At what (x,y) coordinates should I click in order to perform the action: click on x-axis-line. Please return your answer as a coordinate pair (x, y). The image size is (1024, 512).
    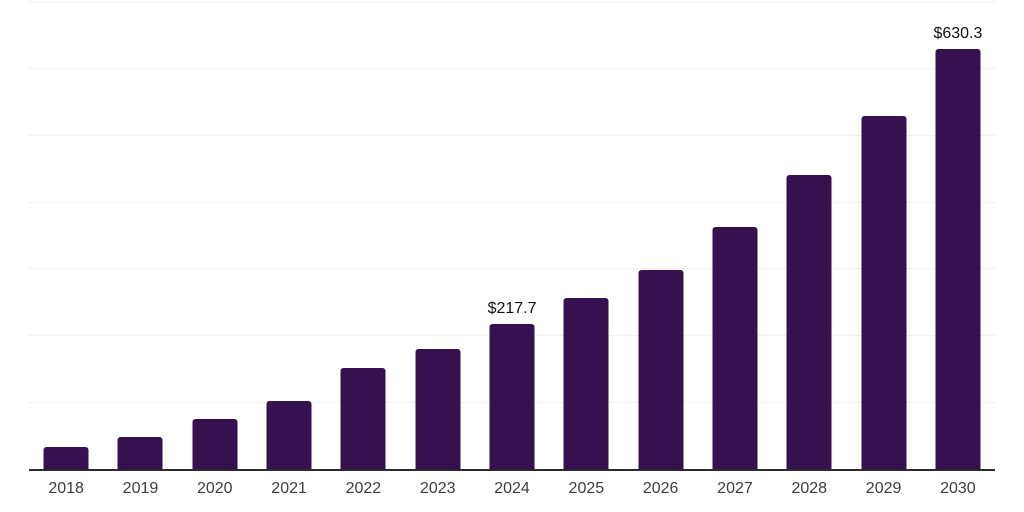
    Looking at the image, I should click on (512, 470).